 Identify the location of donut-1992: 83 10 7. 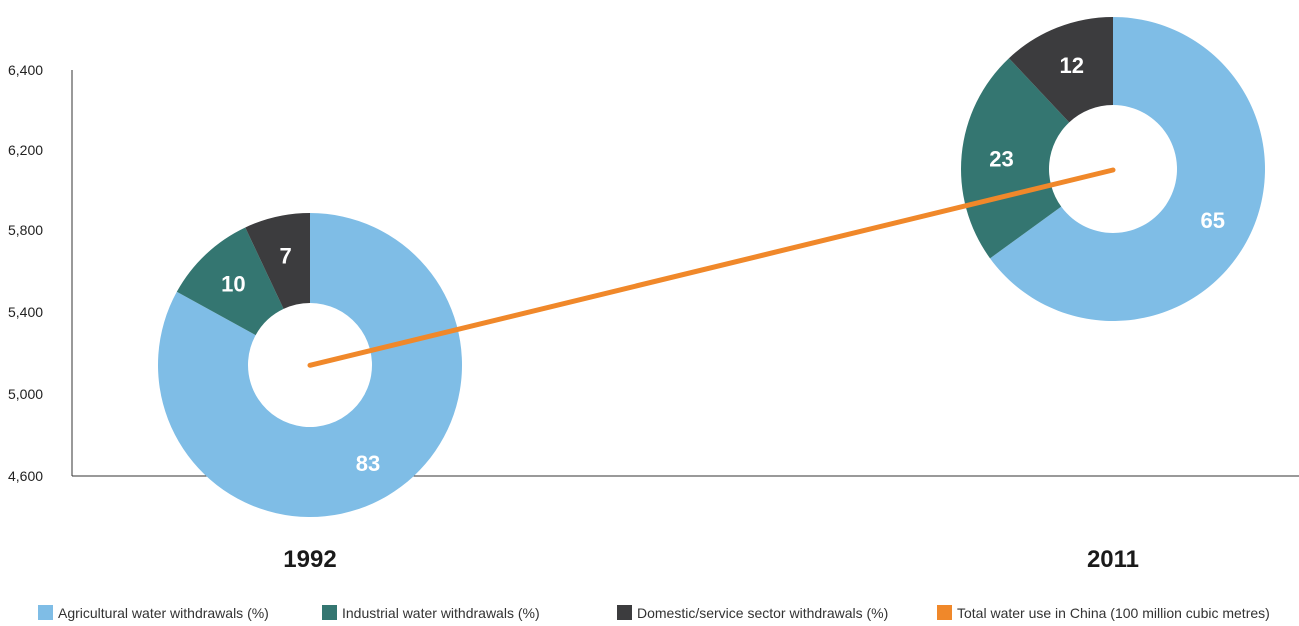
(309, 365).